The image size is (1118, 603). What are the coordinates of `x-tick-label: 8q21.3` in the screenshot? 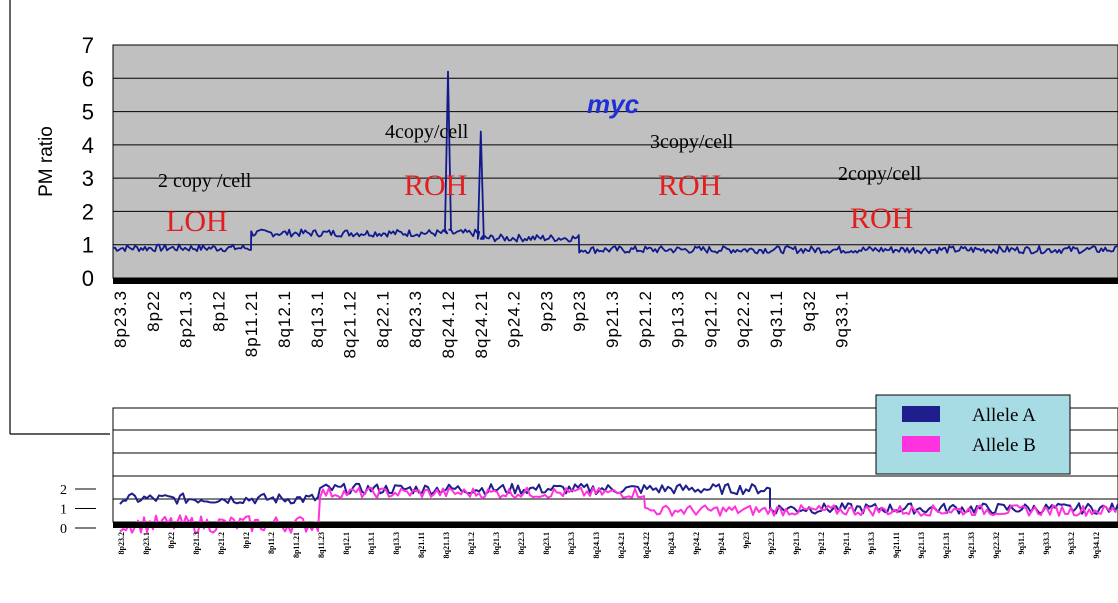 It's located at (496, 543).